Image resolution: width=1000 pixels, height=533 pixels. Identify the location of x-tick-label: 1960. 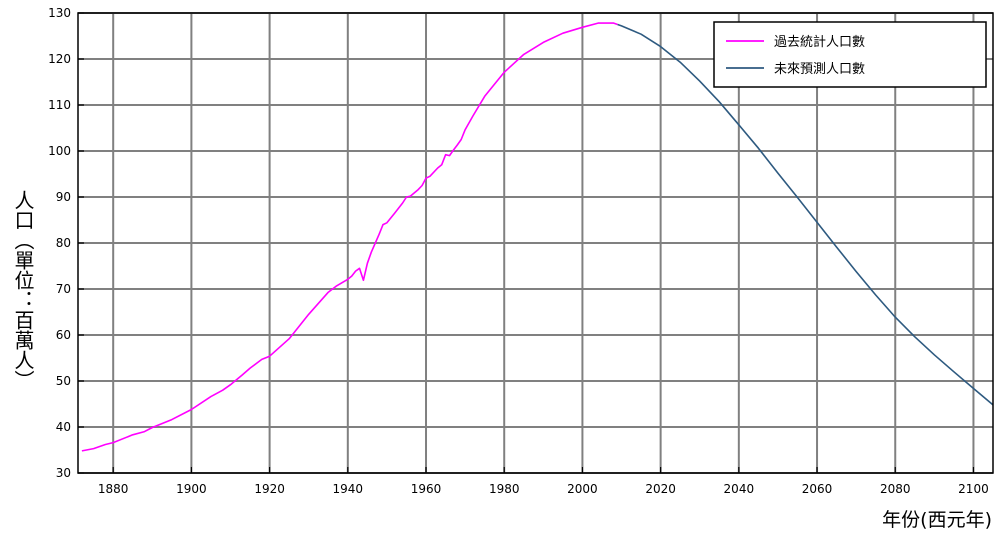
(426, 489).